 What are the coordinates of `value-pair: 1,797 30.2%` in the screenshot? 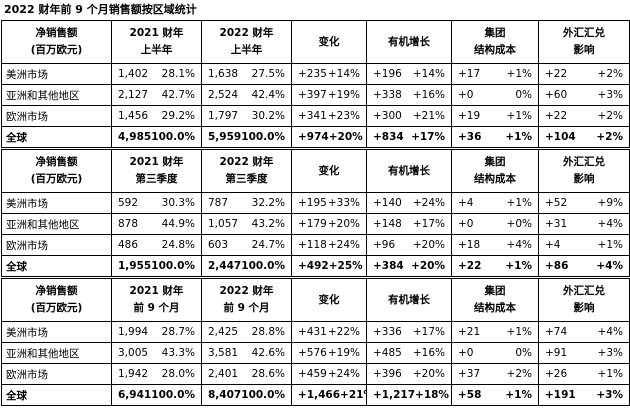 It's located at (247, 116).